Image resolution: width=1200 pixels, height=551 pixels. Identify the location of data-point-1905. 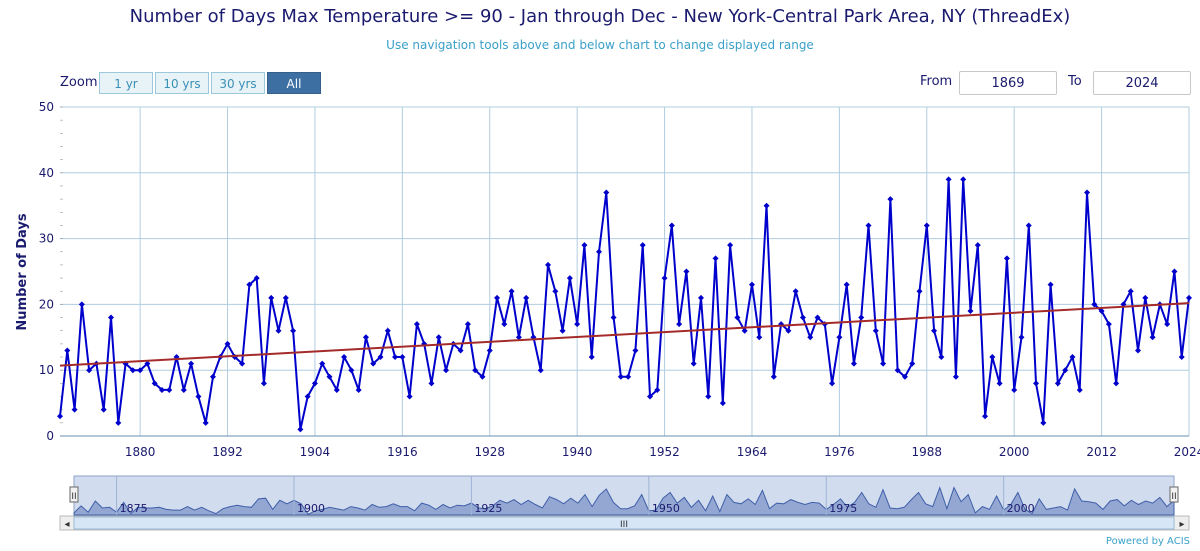
(322, 363).